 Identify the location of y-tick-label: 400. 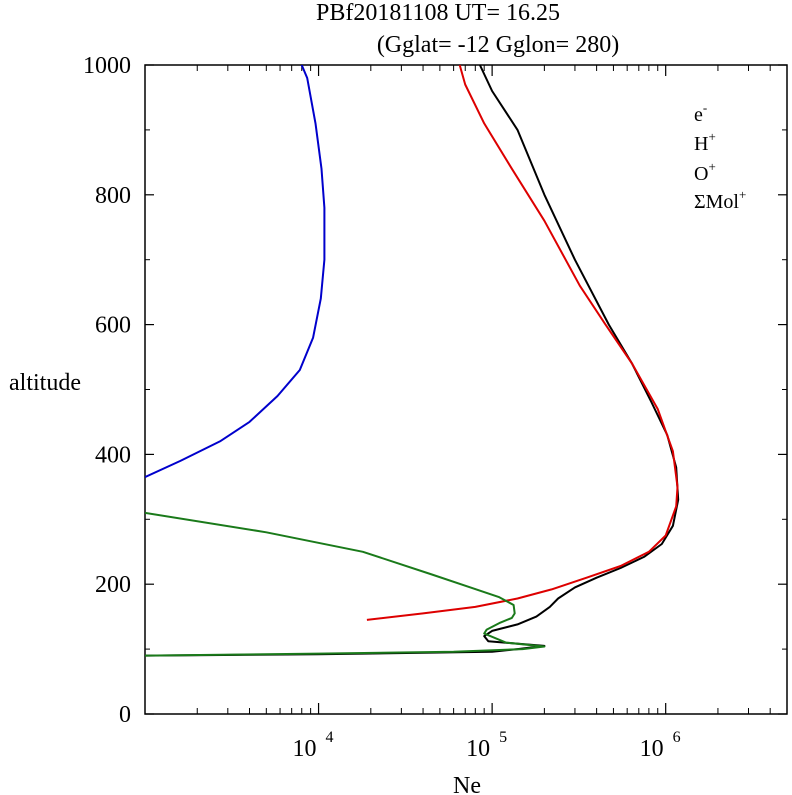
(113, 455).